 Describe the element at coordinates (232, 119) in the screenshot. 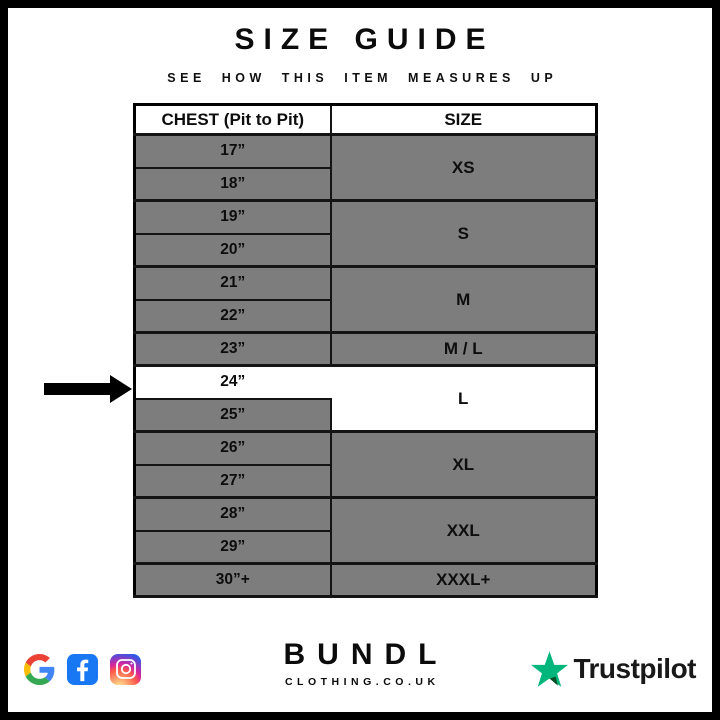

I see `chest-column-header: CHEST (Pit to Pit)` at that location.